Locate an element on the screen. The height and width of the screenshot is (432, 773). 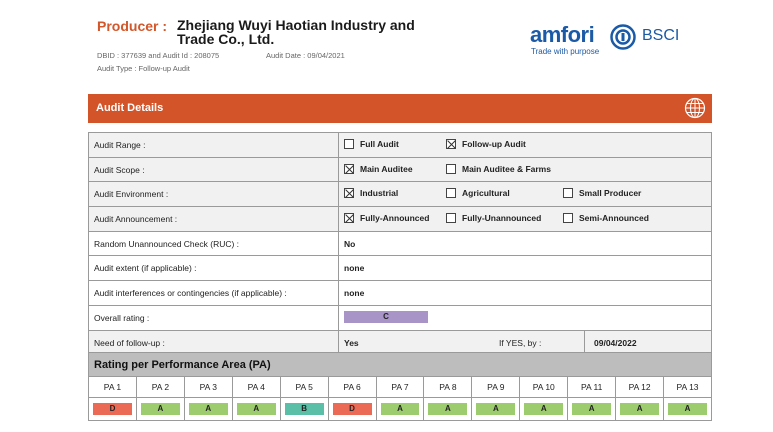
section-title: Audit Details is located at coordinates (130, 108).